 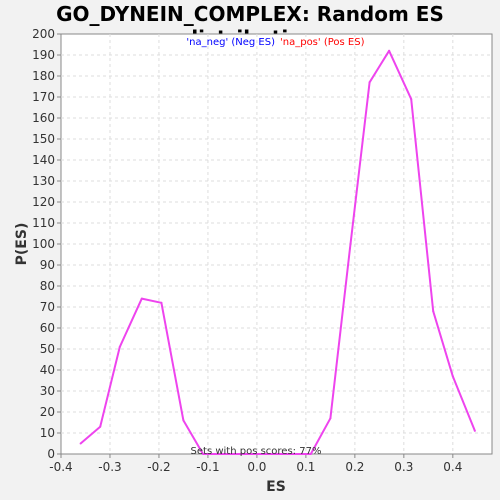 I want to click on y-tick-label: 130, so click(x=43, y=181).